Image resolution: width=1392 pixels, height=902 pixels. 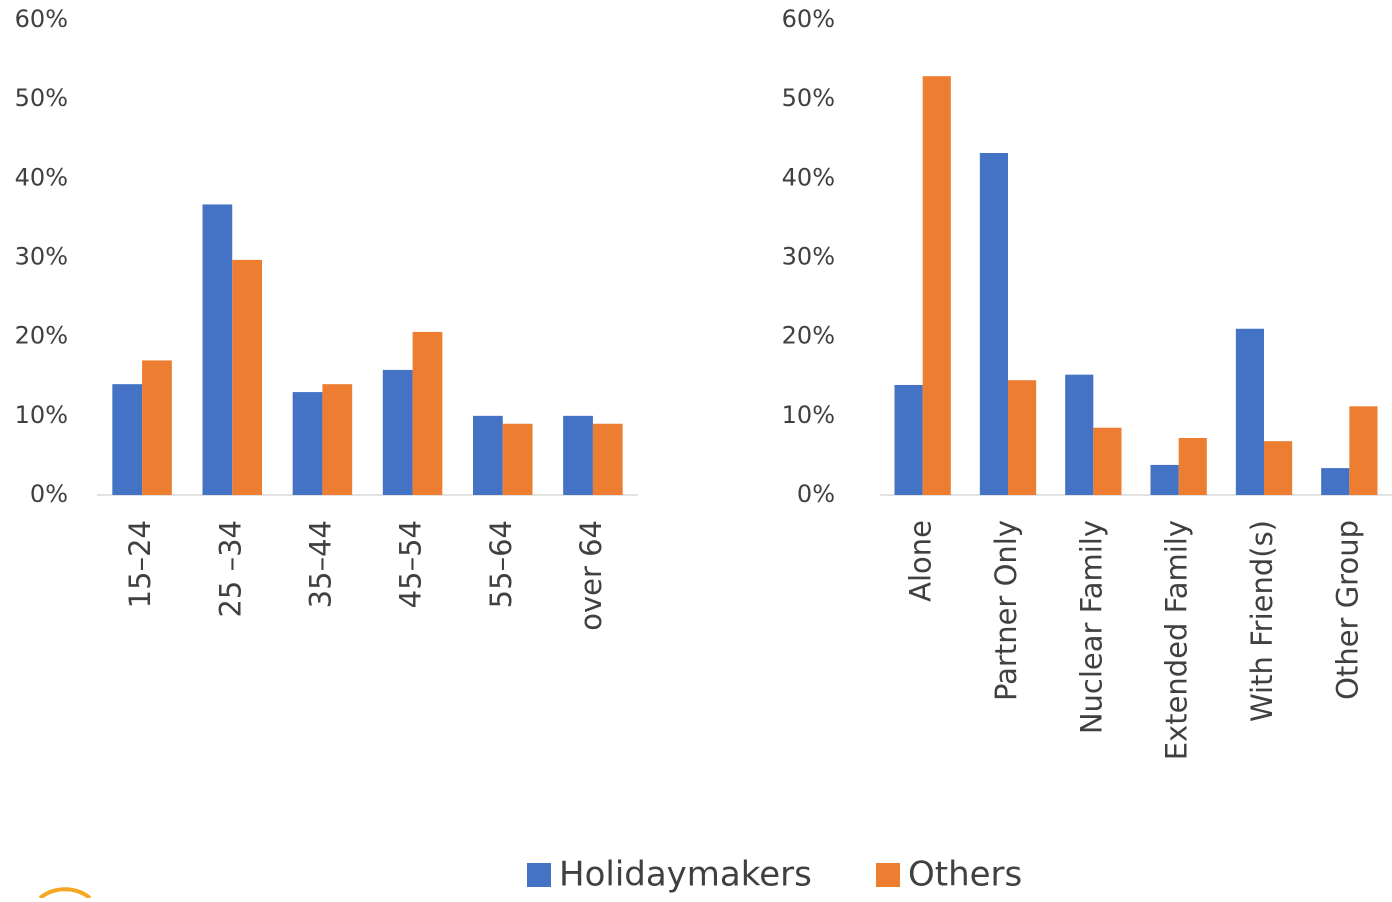 What do you see at coordinates (65, 893) in the screenshot?
I see `decoration` at bounding box center [65, 893].